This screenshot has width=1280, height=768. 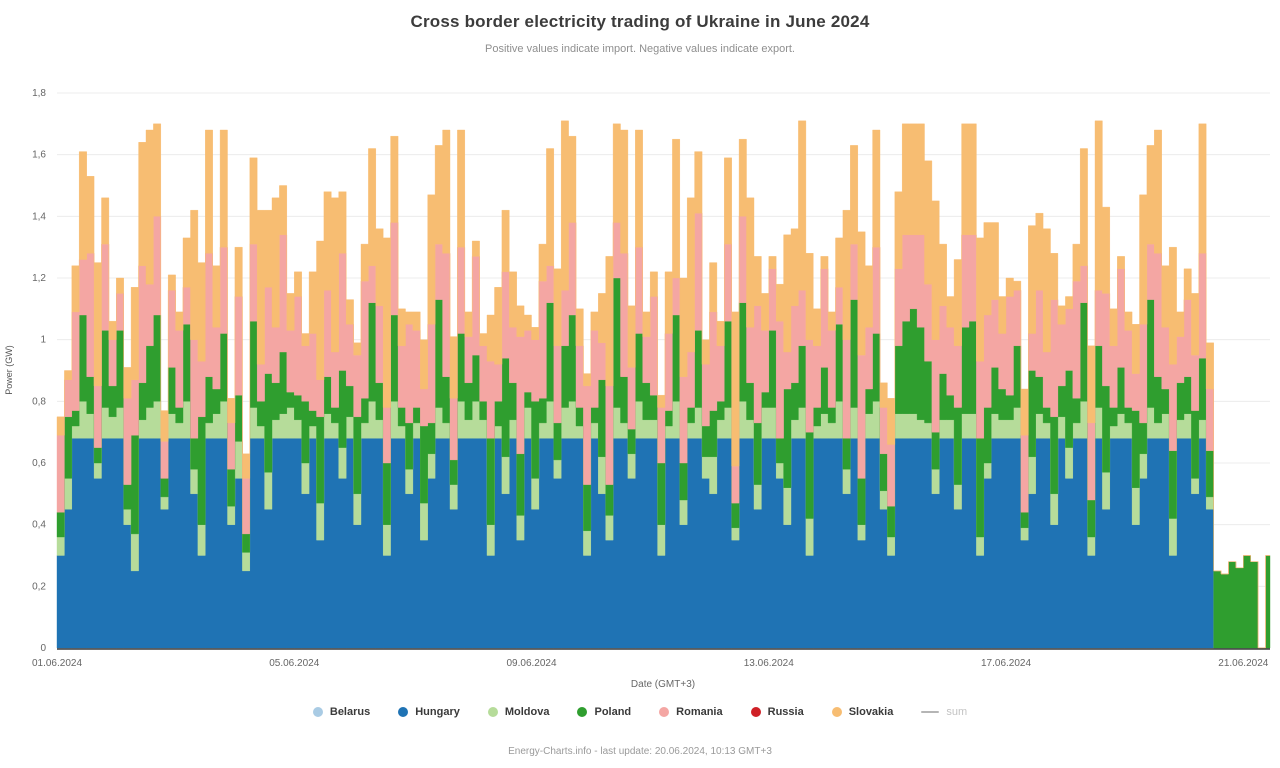 I want to click on legend-label: sum, so click(x=957, y=712).